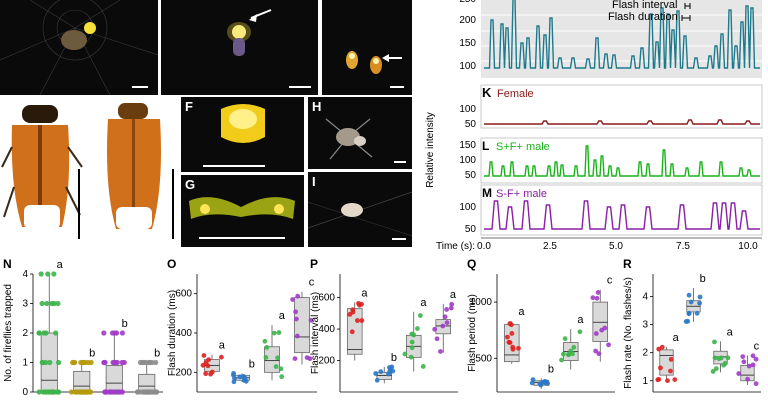 This screenshot has width=768, height=404. Describe the element at coordinates (550, 246) in the screenshot. I see `time-tick: 2.5` at that location.